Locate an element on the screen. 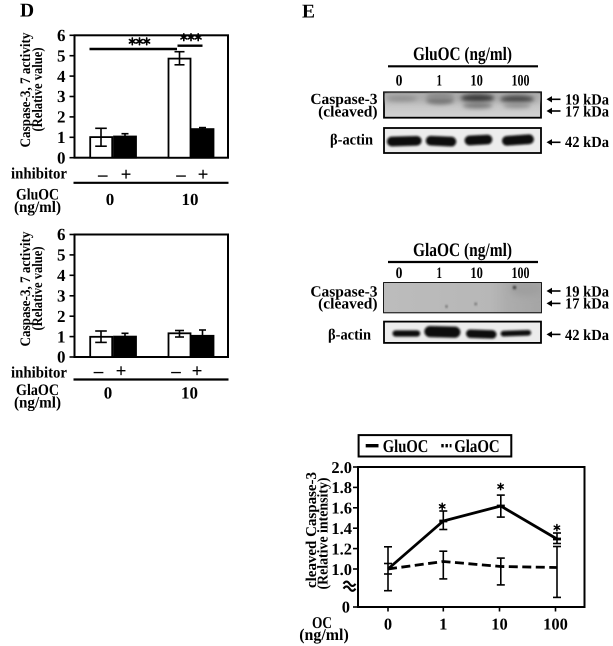 Image resolution: width=613 pixels, height=646 pixels. svg-text: cleaved Caspase-3 is located at coordinates (312, 530).